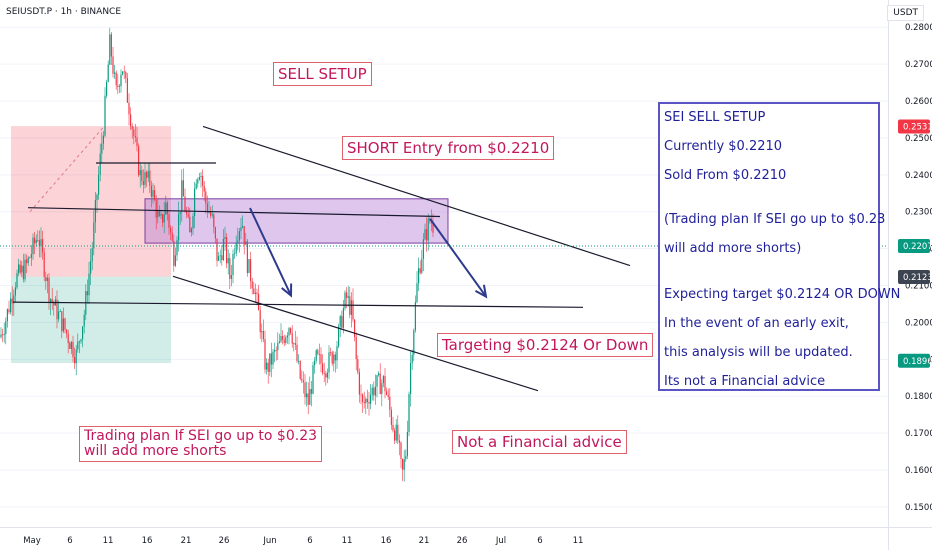  What do you see at coordinates (905, 13) in the screenshot?
I see `currency-badge: USDT` at bounding box center [905, 13].